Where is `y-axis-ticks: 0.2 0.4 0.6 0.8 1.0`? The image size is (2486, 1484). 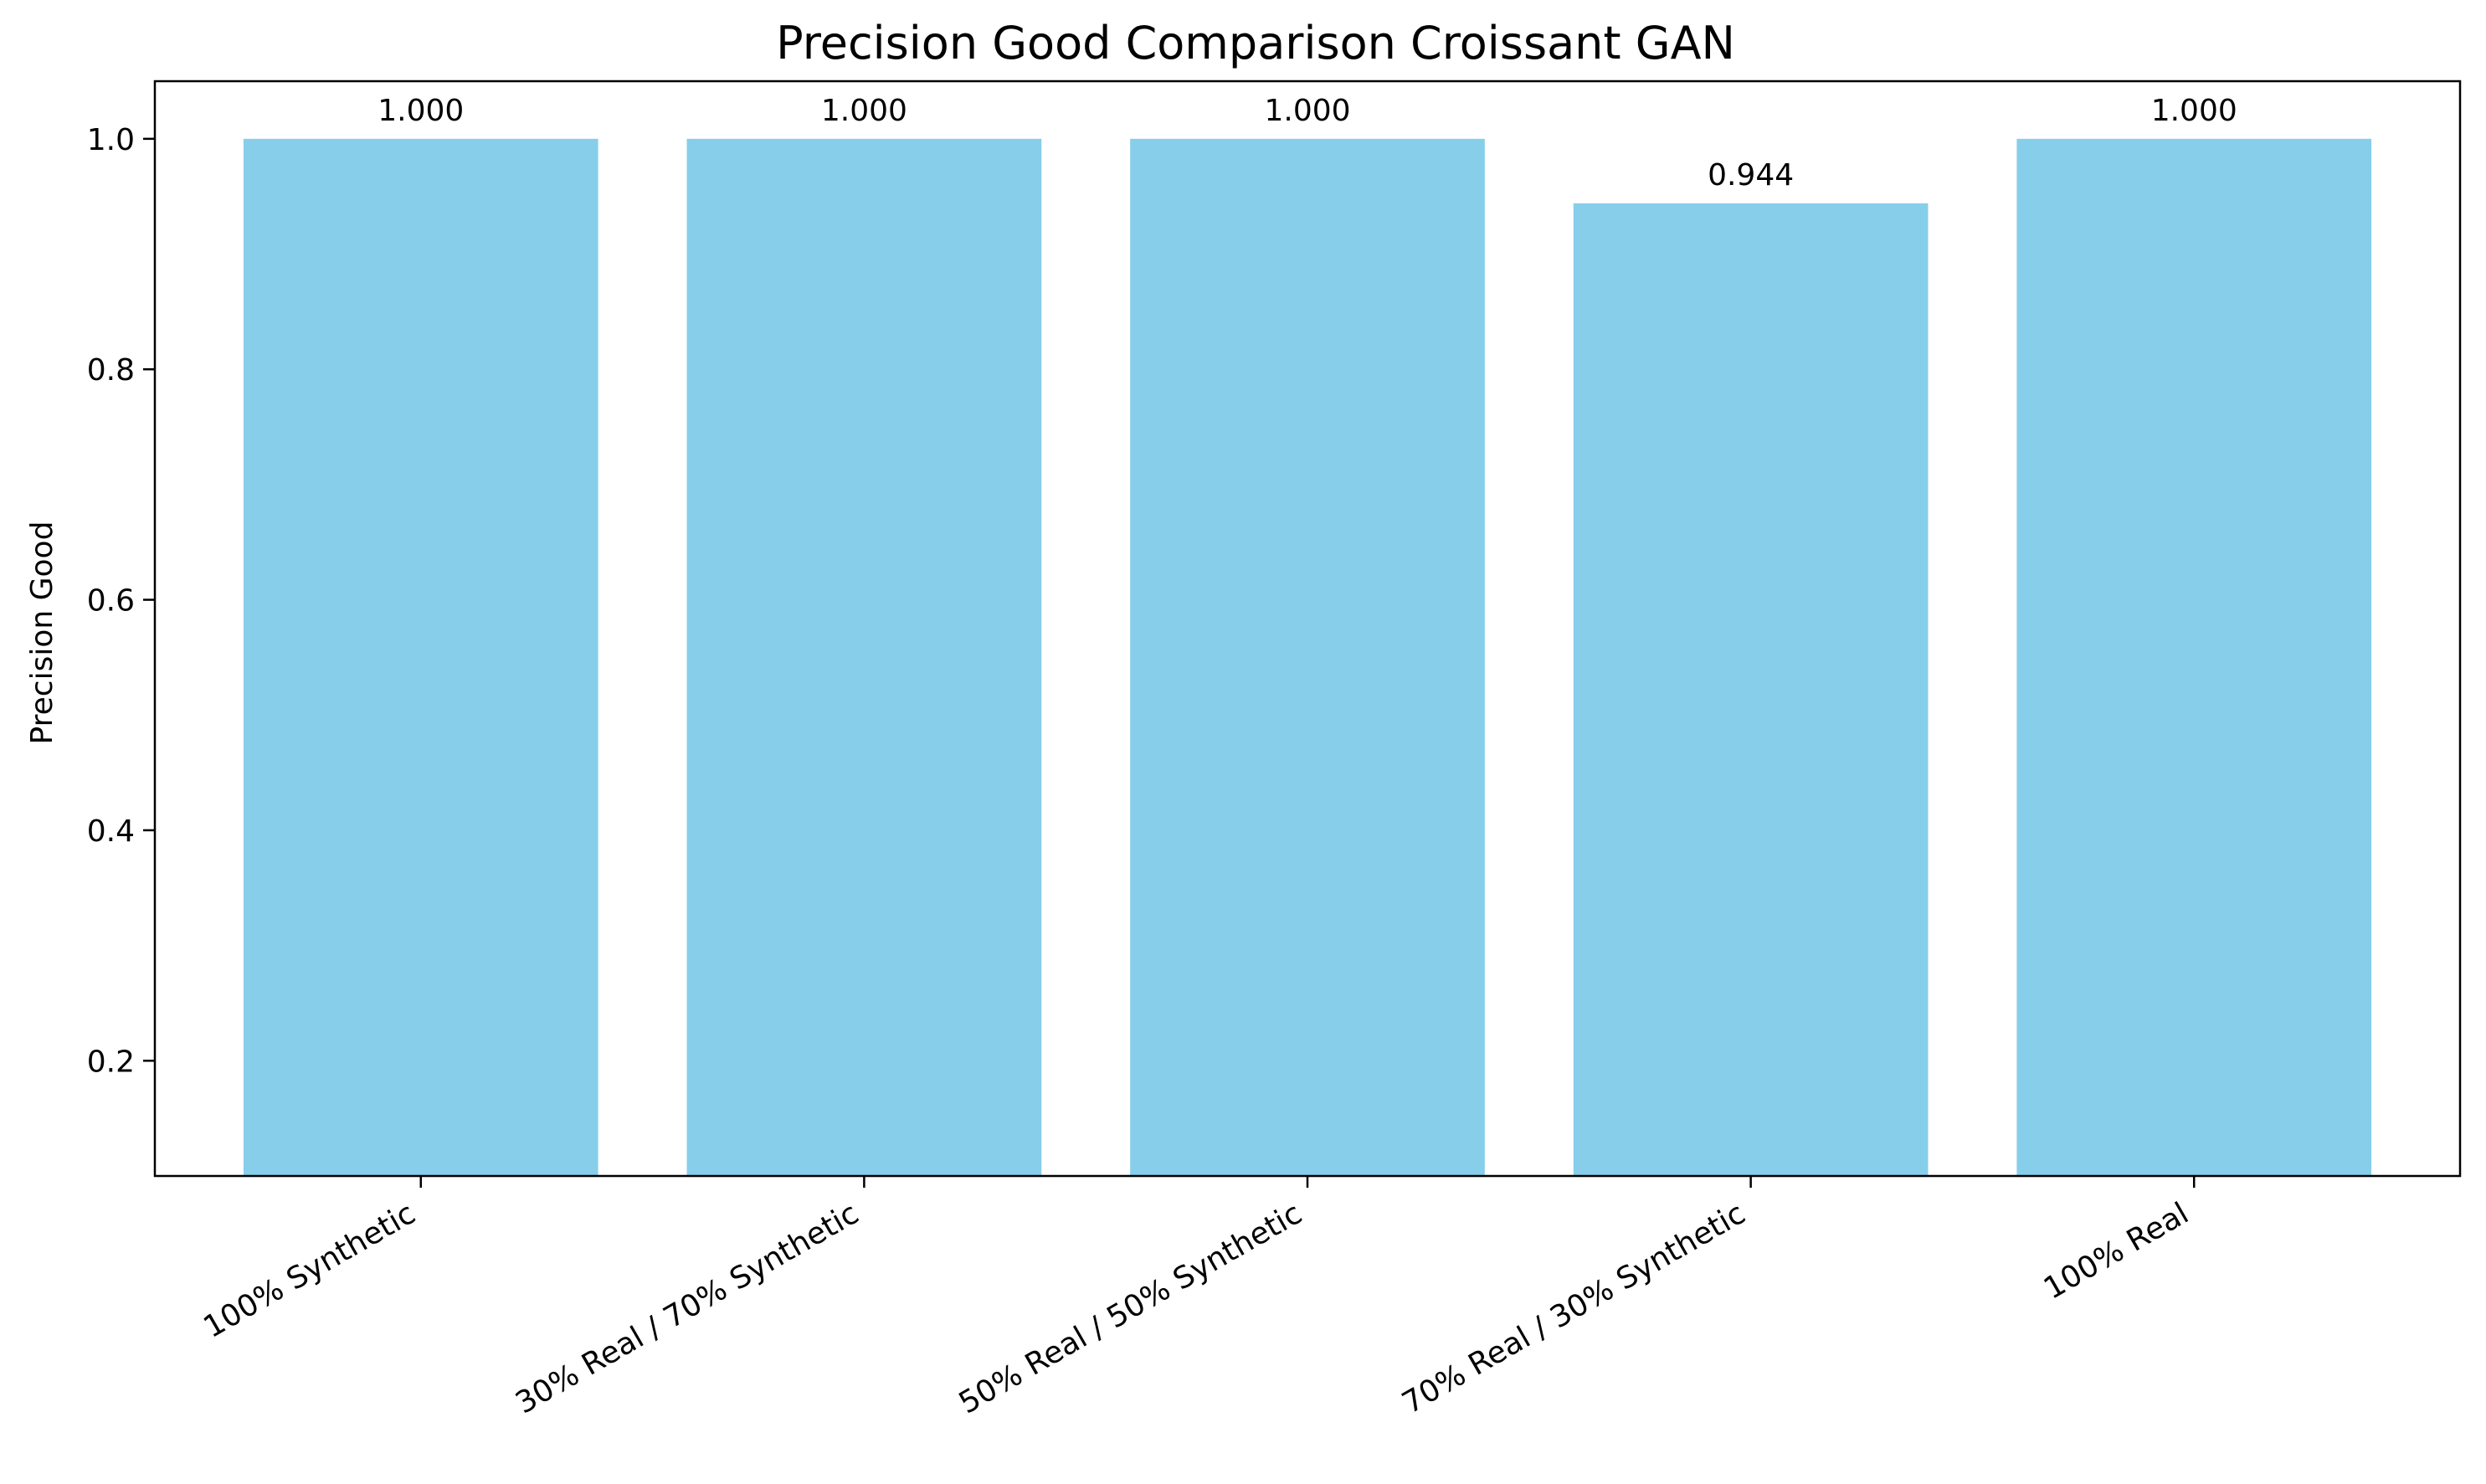
y-axis-ticks: 0.2 0.4 0.6 0.8 1.0 is located at coordinates (121, 601).